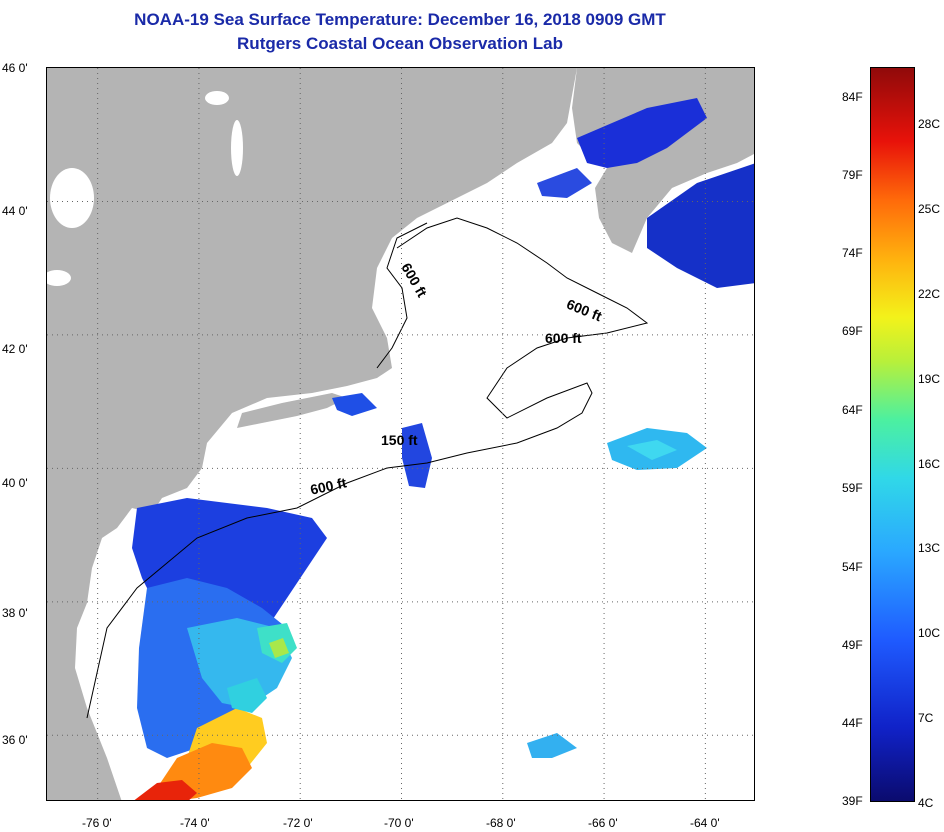 The width and height of the screenshot is (944, 832). What do you see at coordinates (852, 645) in the screenshot?
I see `cb-f-49: 49F` at bounding box center [852, 645].